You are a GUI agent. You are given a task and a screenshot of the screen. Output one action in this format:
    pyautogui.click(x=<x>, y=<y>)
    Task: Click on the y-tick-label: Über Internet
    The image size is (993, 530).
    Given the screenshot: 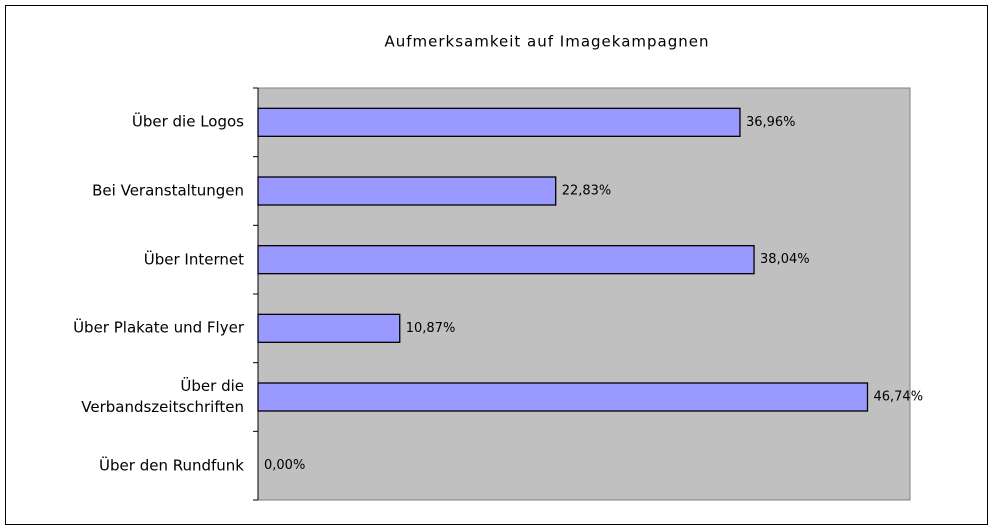 What is the action you would take?
    pyautogui.click(x=193, y=259)
    